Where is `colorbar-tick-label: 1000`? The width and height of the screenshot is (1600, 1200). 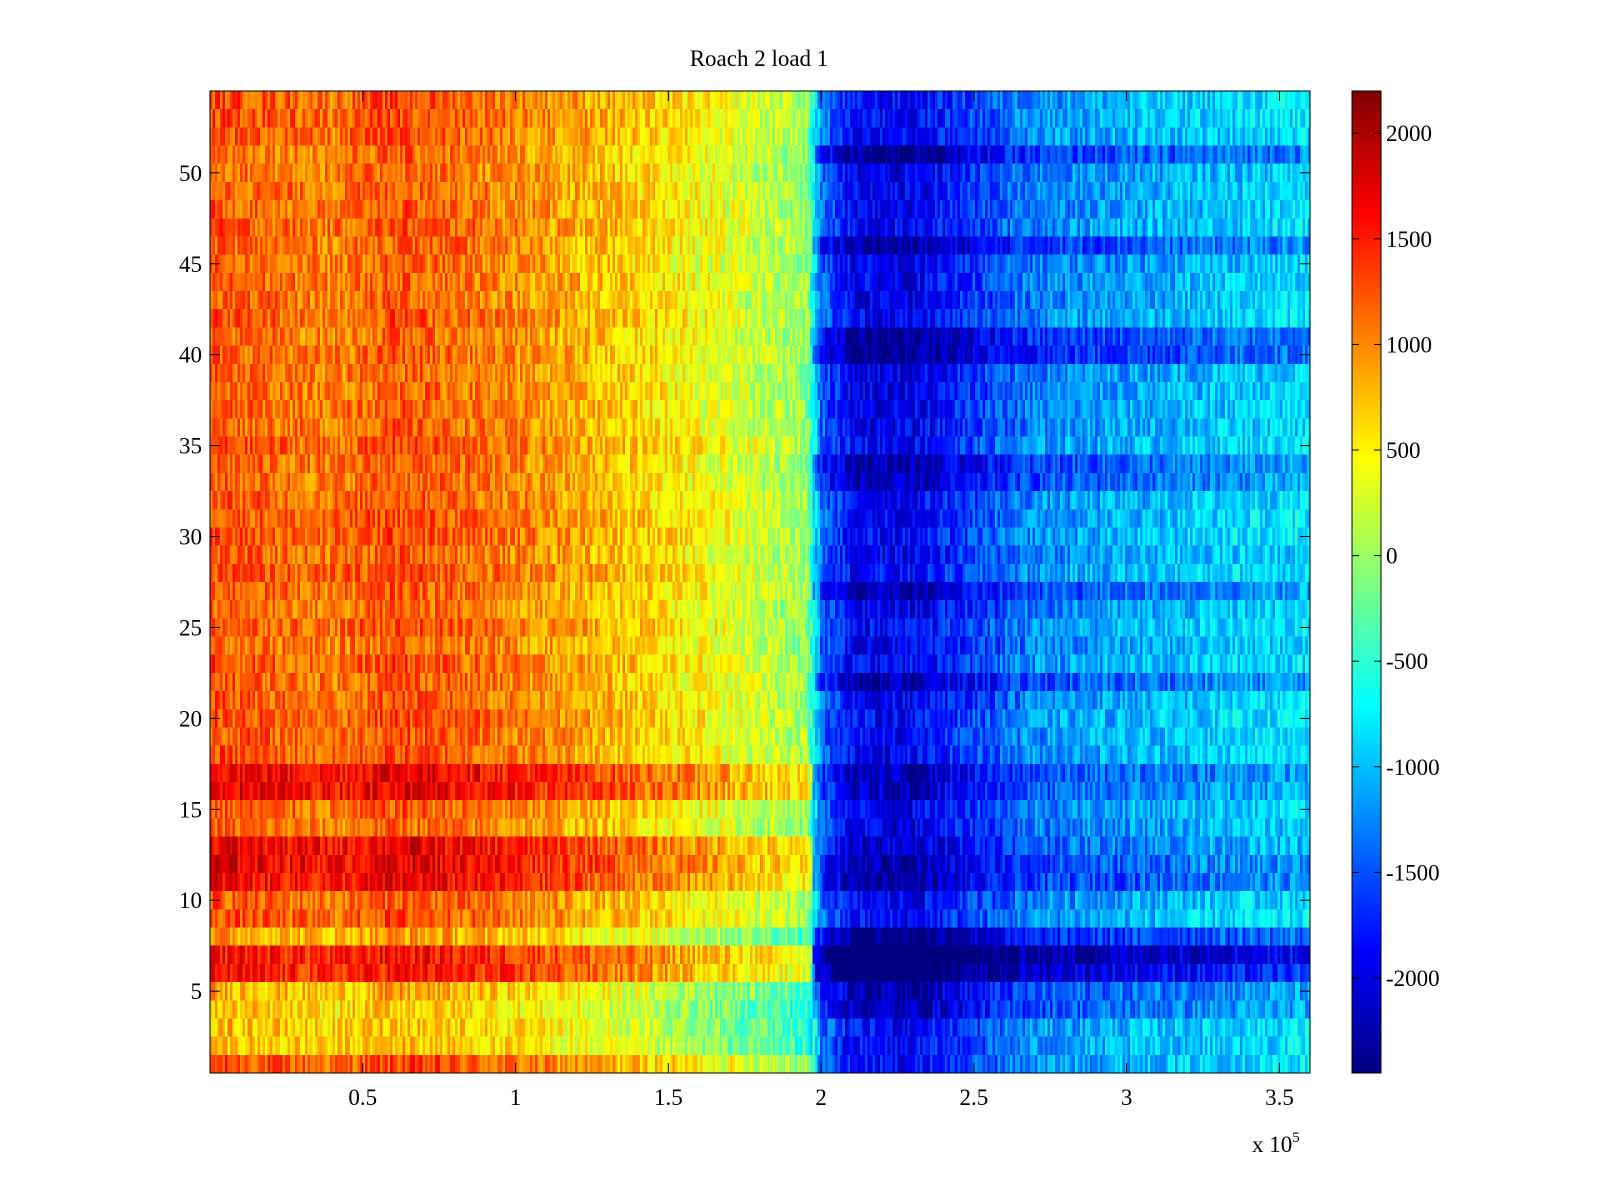
colorbar-tick-label: 1000 is located at coordinates (1409, 344).